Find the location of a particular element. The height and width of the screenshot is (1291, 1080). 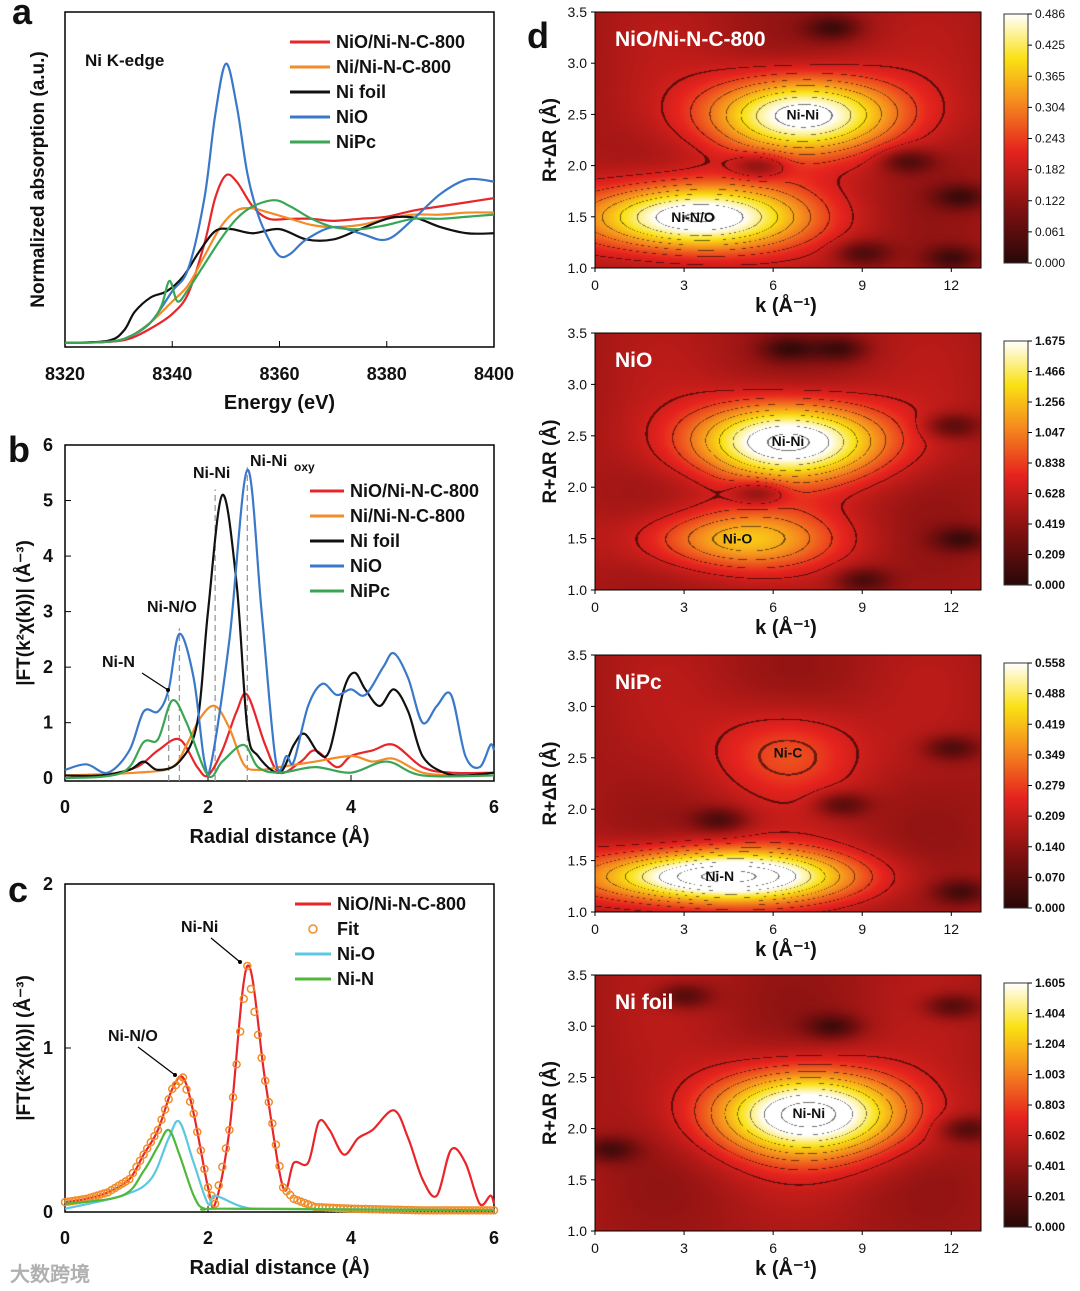

peak-label: Ni-N is located at coordinates (719, 876).